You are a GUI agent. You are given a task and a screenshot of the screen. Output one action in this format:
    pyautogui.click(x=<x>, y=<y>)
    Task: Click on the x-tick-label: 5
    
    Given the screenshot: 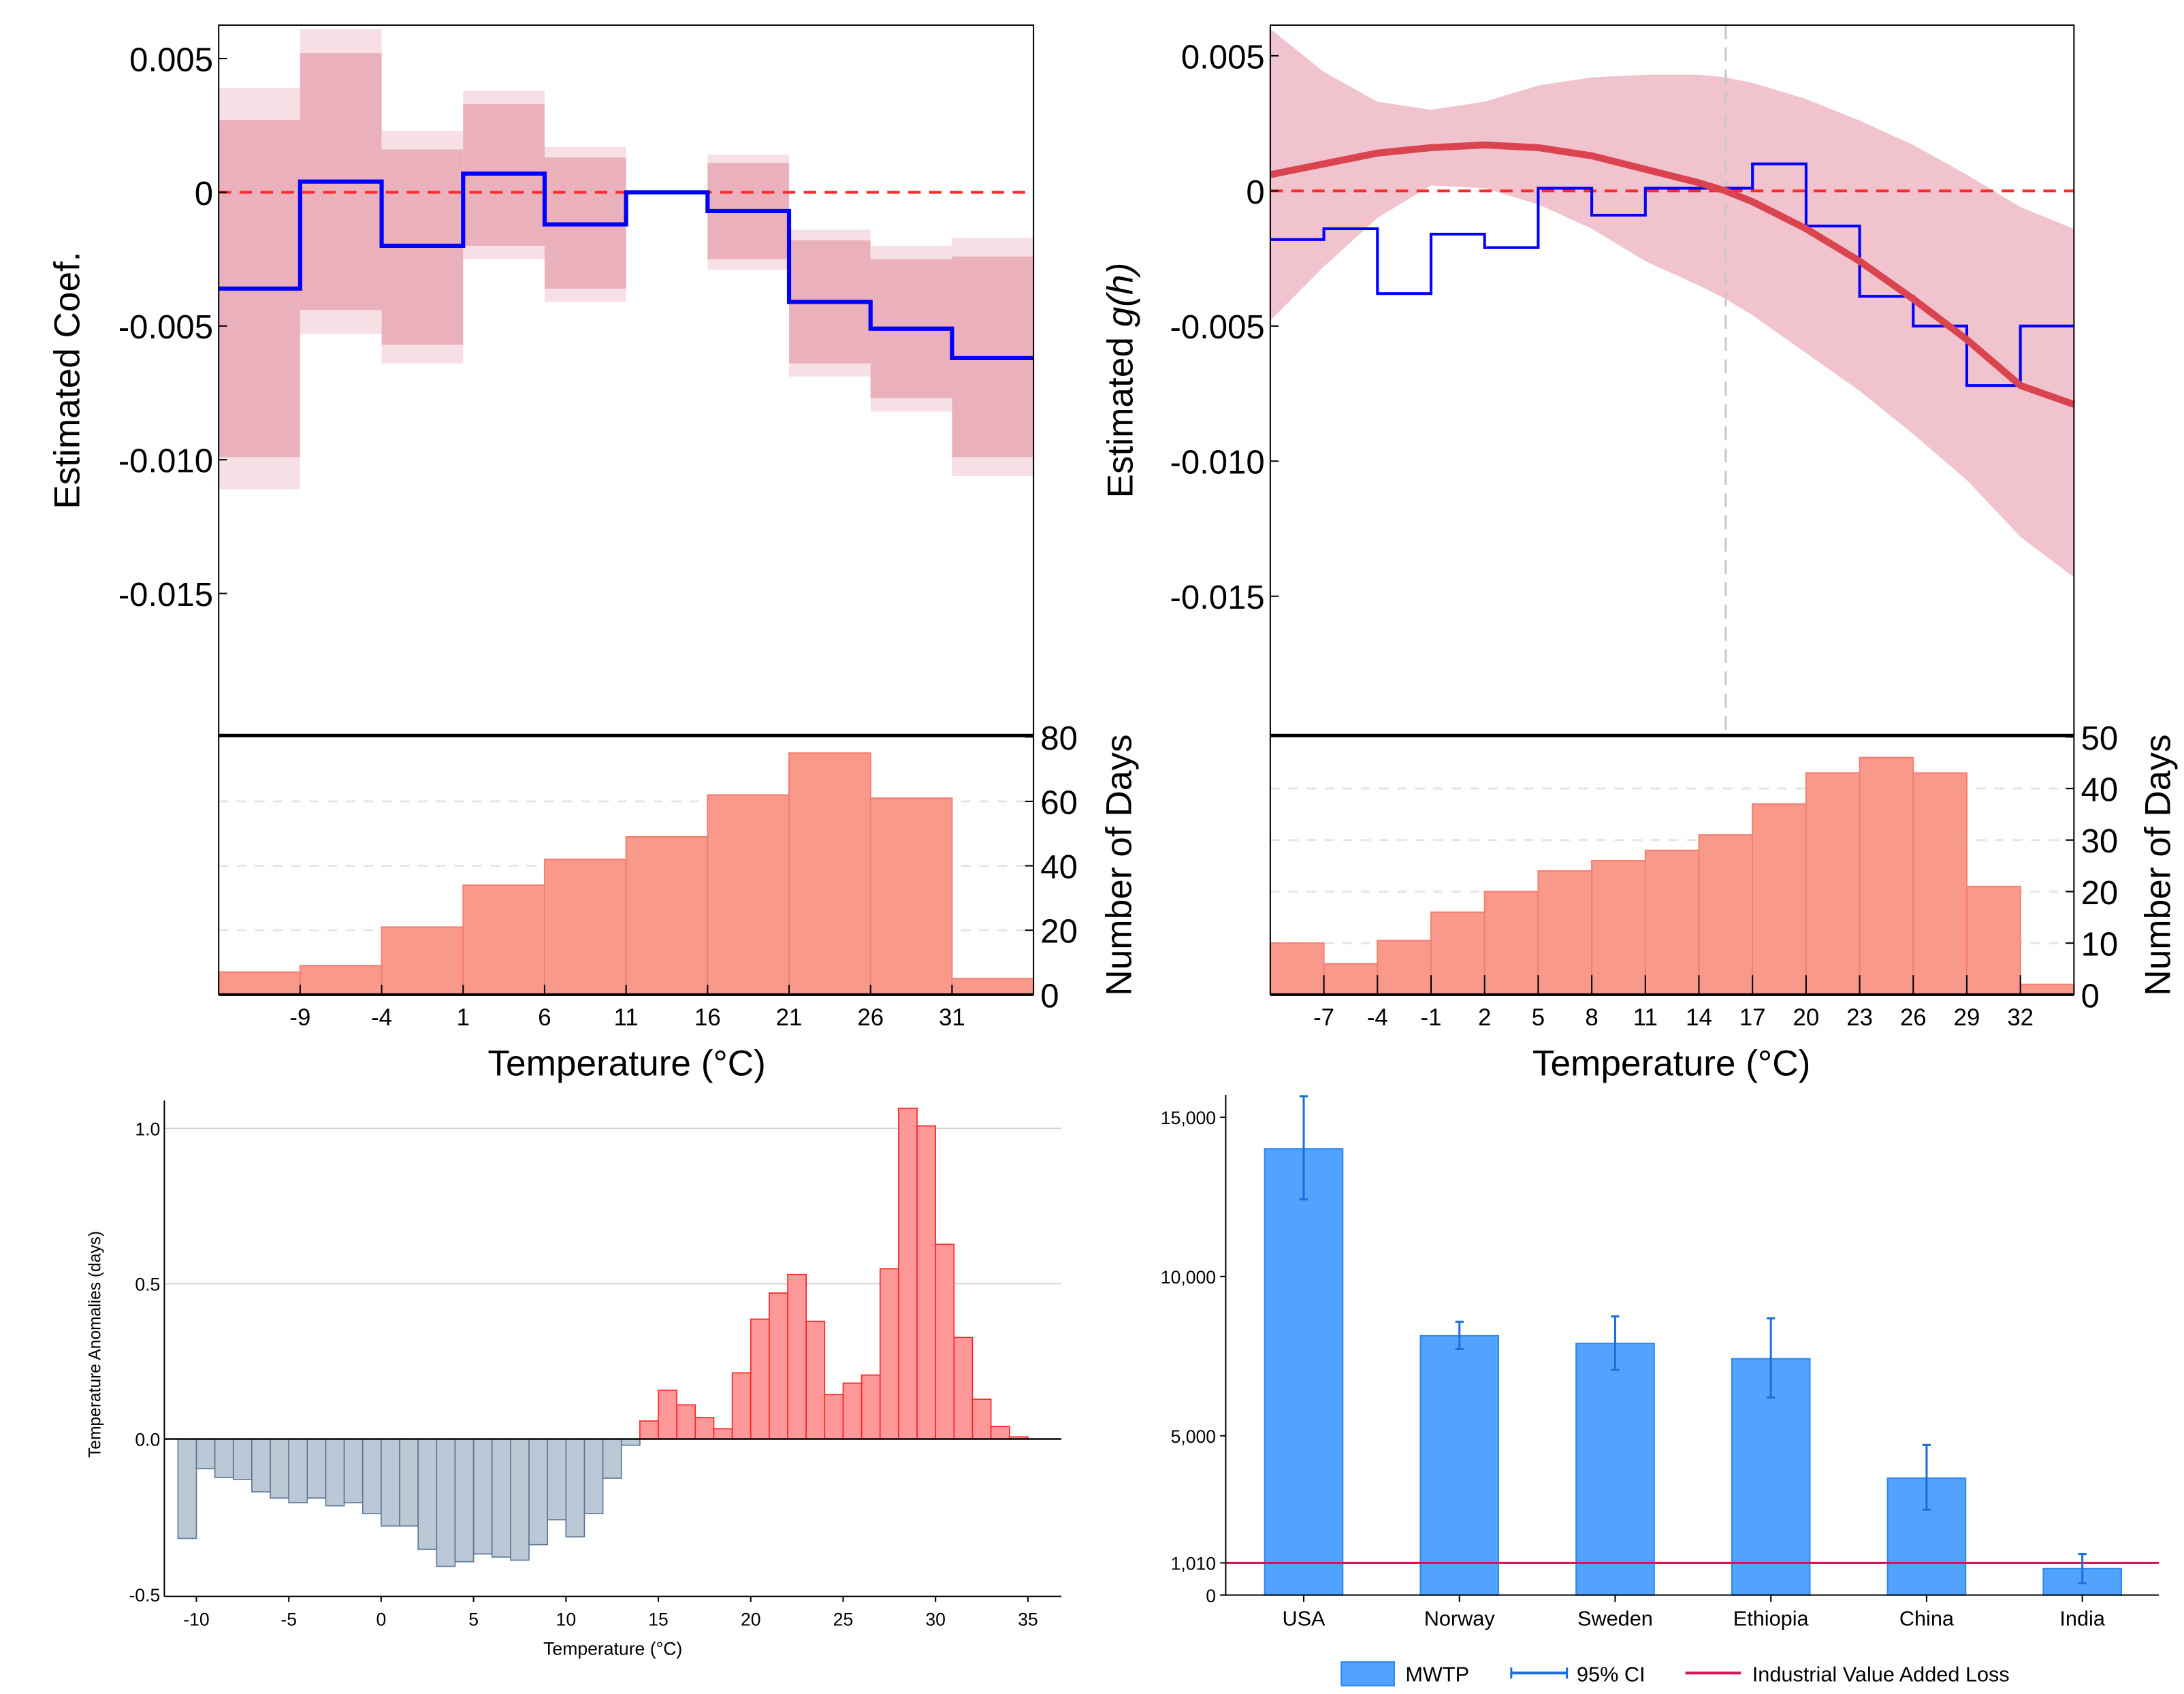 What is the action you would take?
    pyautogui.click(x=473, y=1620)
    